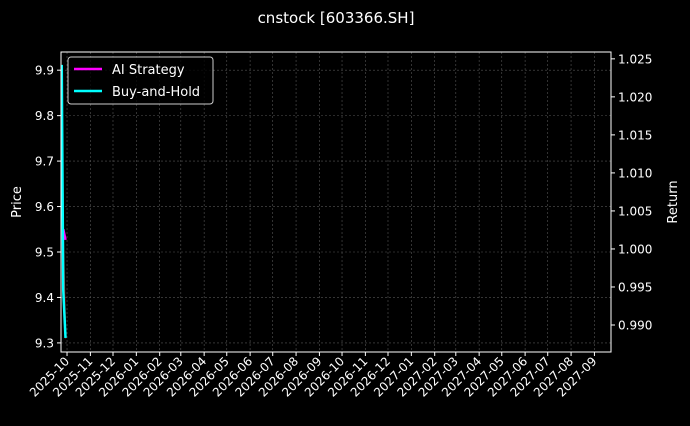 The image size is (690, 426). What do you see at coordinates (635, 97) in the screenshot?
I see `y-tick-label-right: 1.020` at bounding box center [635, 97].